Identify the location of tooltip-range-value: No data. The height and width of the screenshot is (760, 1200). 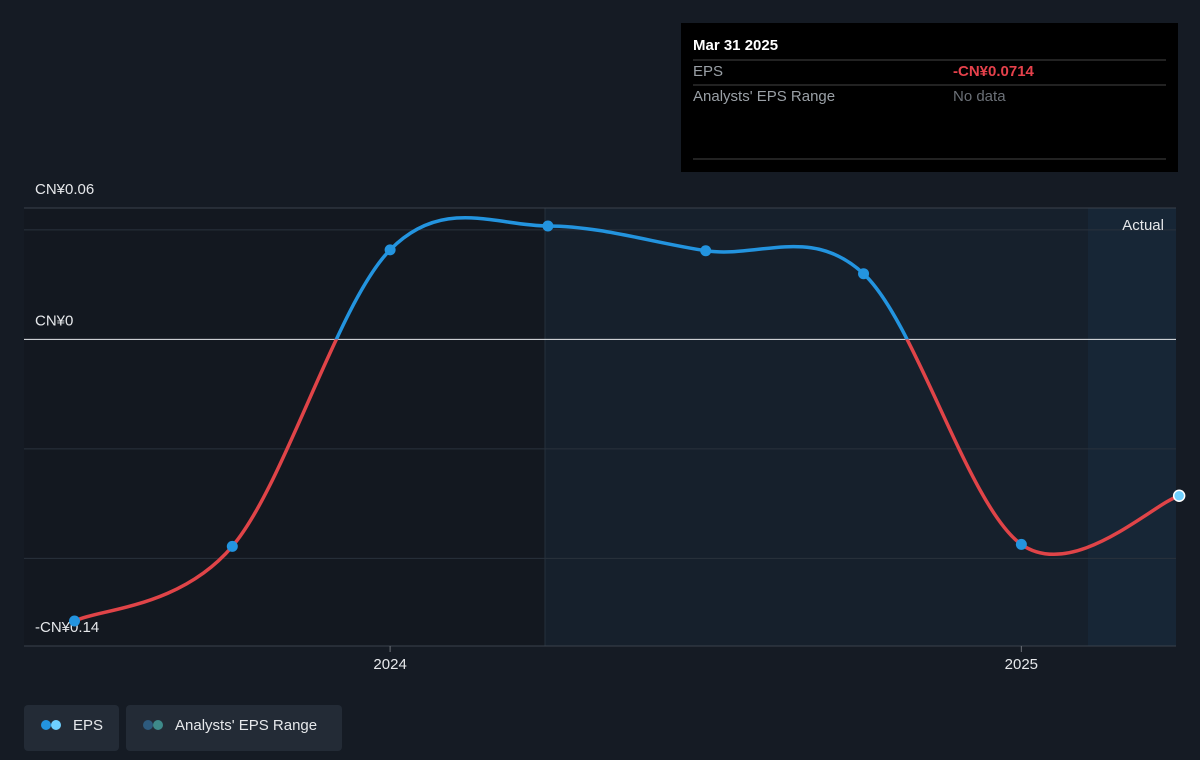
(979, 96).